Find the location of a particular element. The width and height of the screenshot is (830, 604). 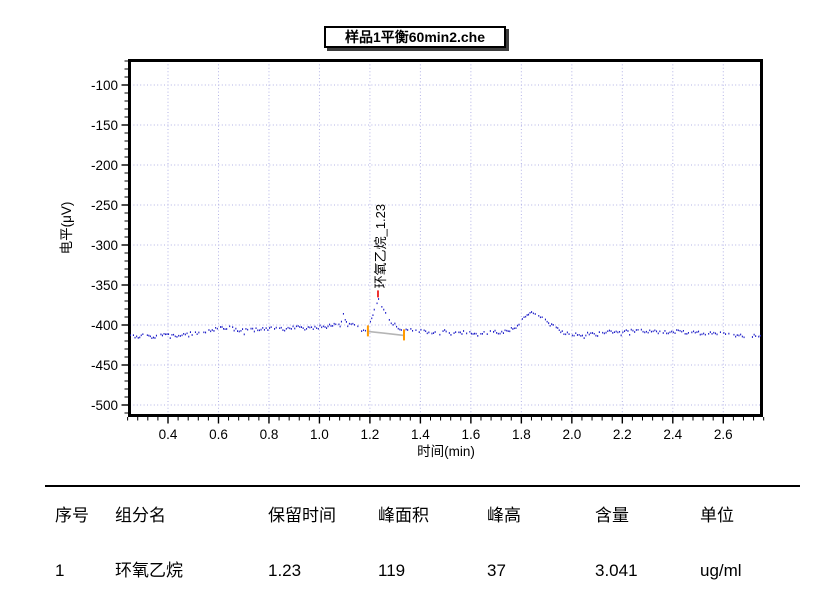

y-tick-label: -400 is located at coordinates (104, 325).